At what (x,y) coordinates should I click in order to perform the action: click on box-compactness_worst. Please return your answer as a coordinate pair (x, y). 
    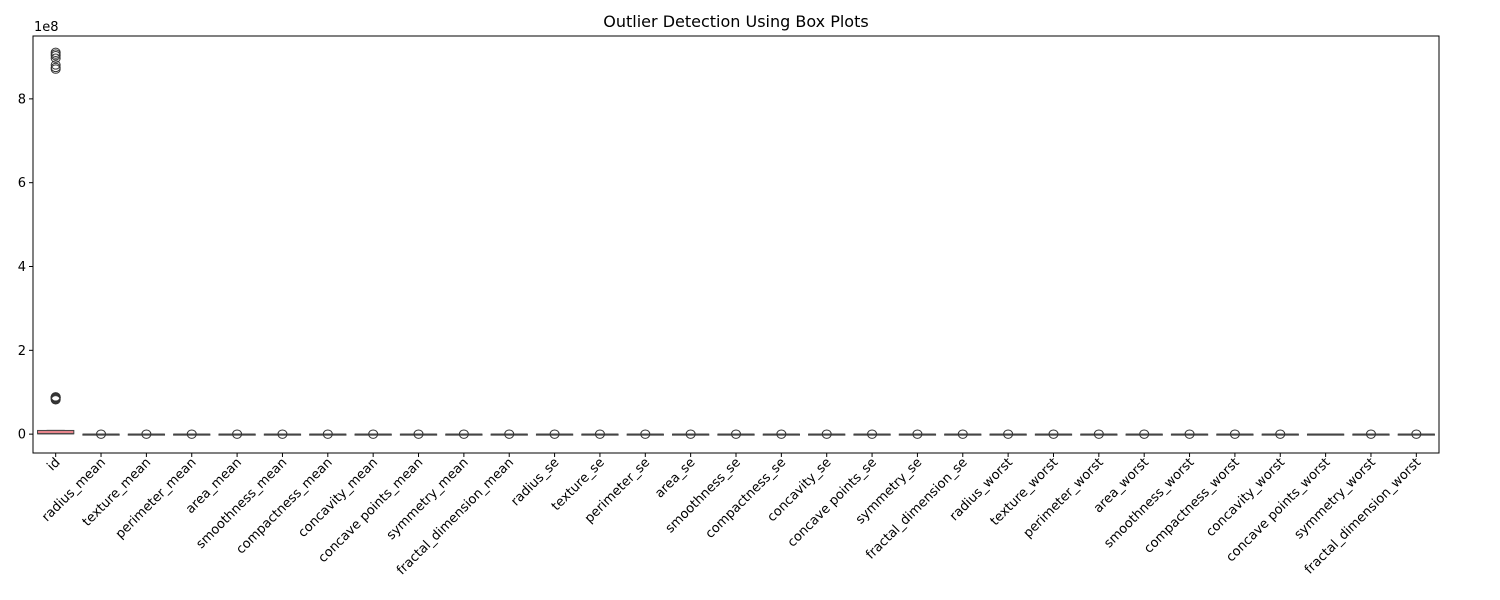
    Looking at the image, I should click on (1235, 434).